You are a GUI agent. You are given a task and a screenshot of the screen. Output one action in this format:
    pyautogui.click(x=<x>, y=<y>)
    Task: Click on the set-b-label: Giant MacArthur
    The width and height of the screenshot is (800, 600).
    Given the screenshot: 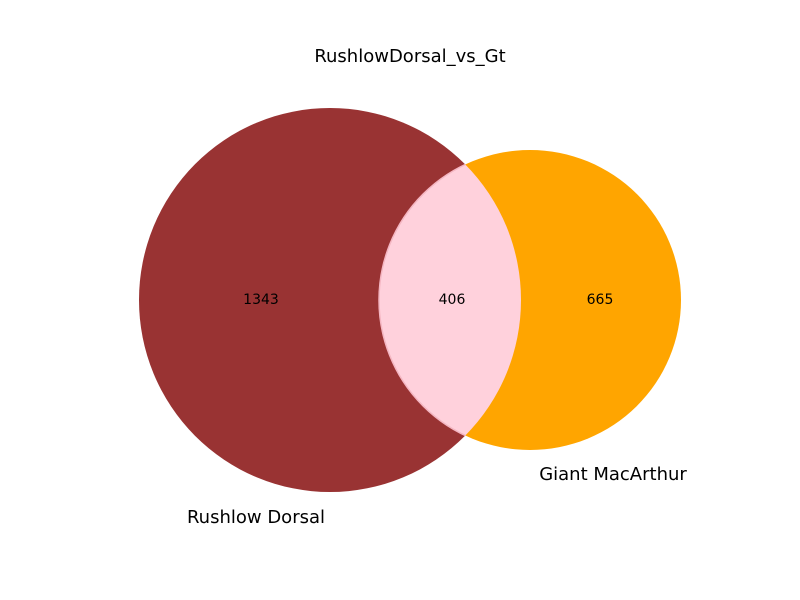 What is the action you would take?
    pyautogui.click(x=613, y=474)
    